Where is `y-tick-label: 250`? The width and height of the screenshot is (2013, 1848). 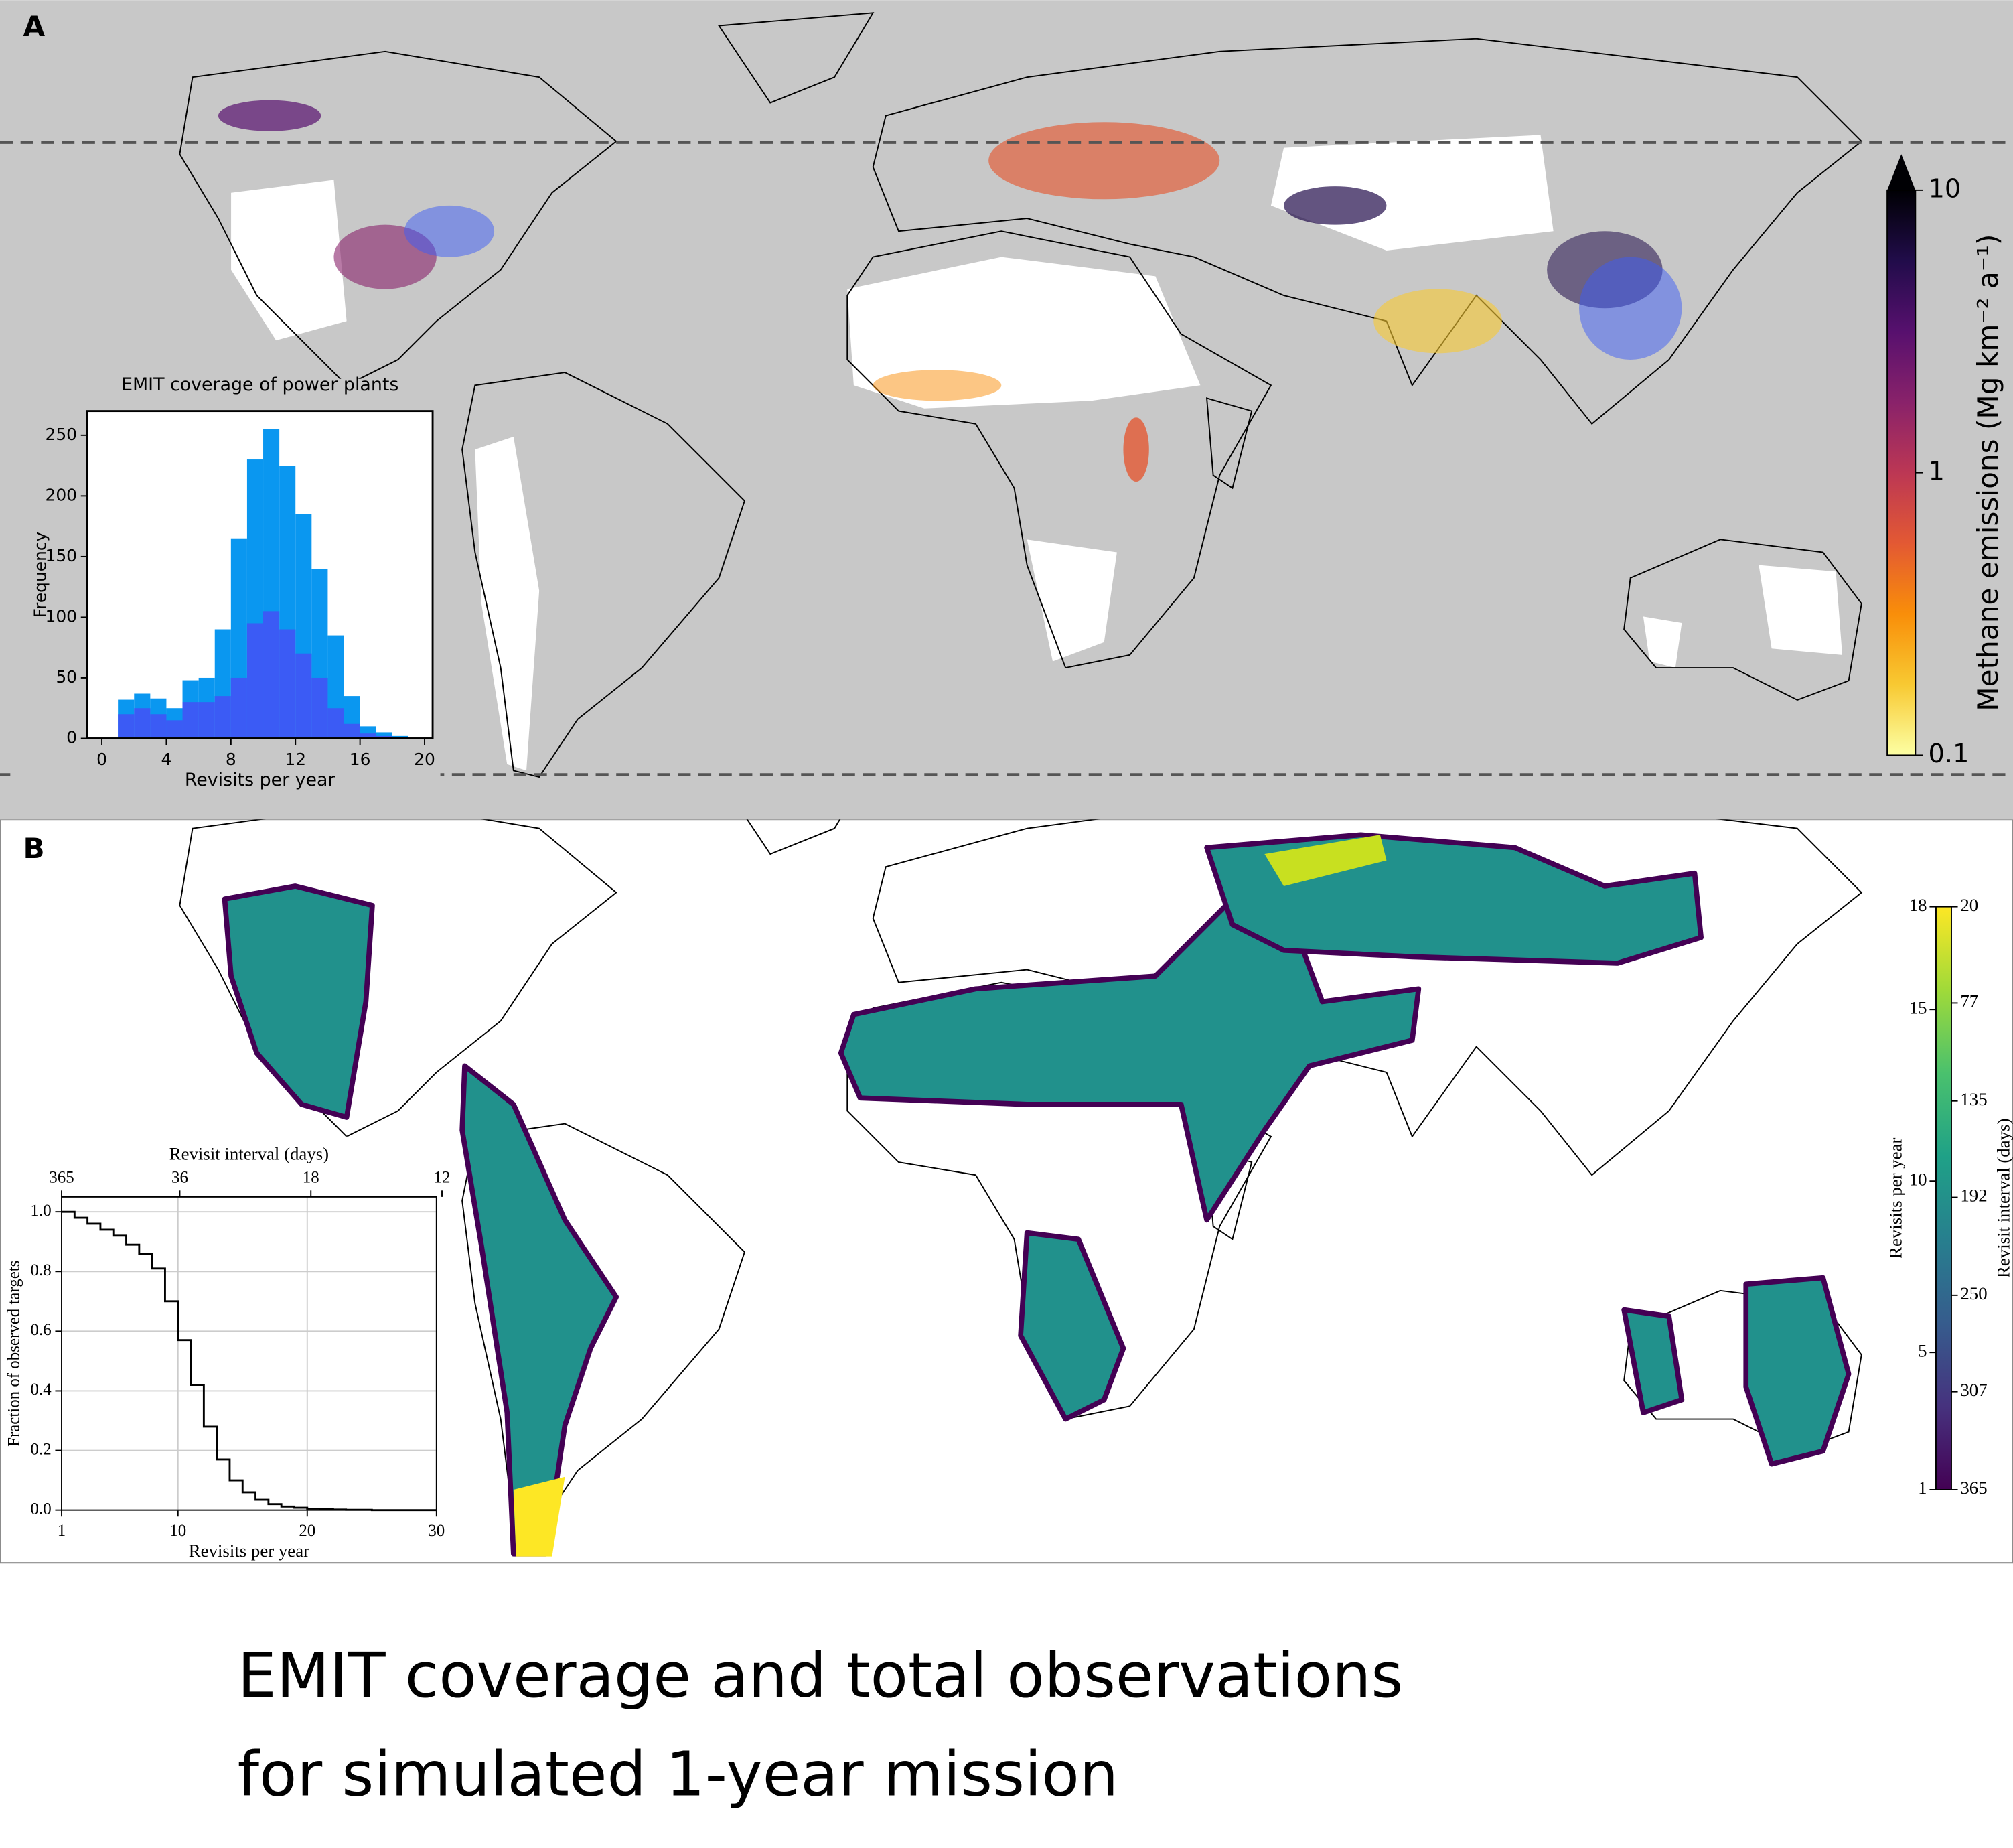 y-tick-label: 250 is located at coordinates (61, 434).